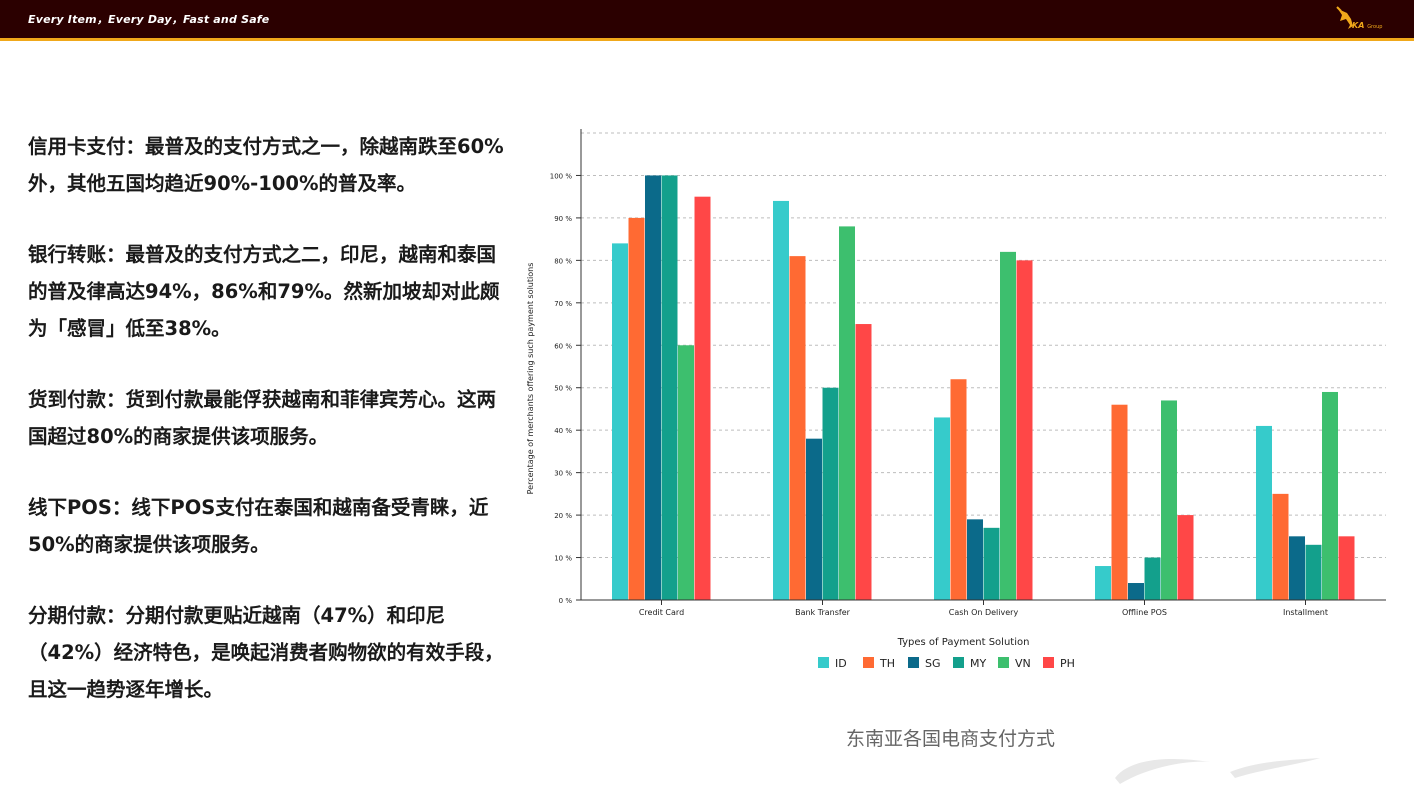  What do you see at coordinates (913, 662) in the screenshot?
I see `legend-swatch-sg` at bounding box center [913, 662].